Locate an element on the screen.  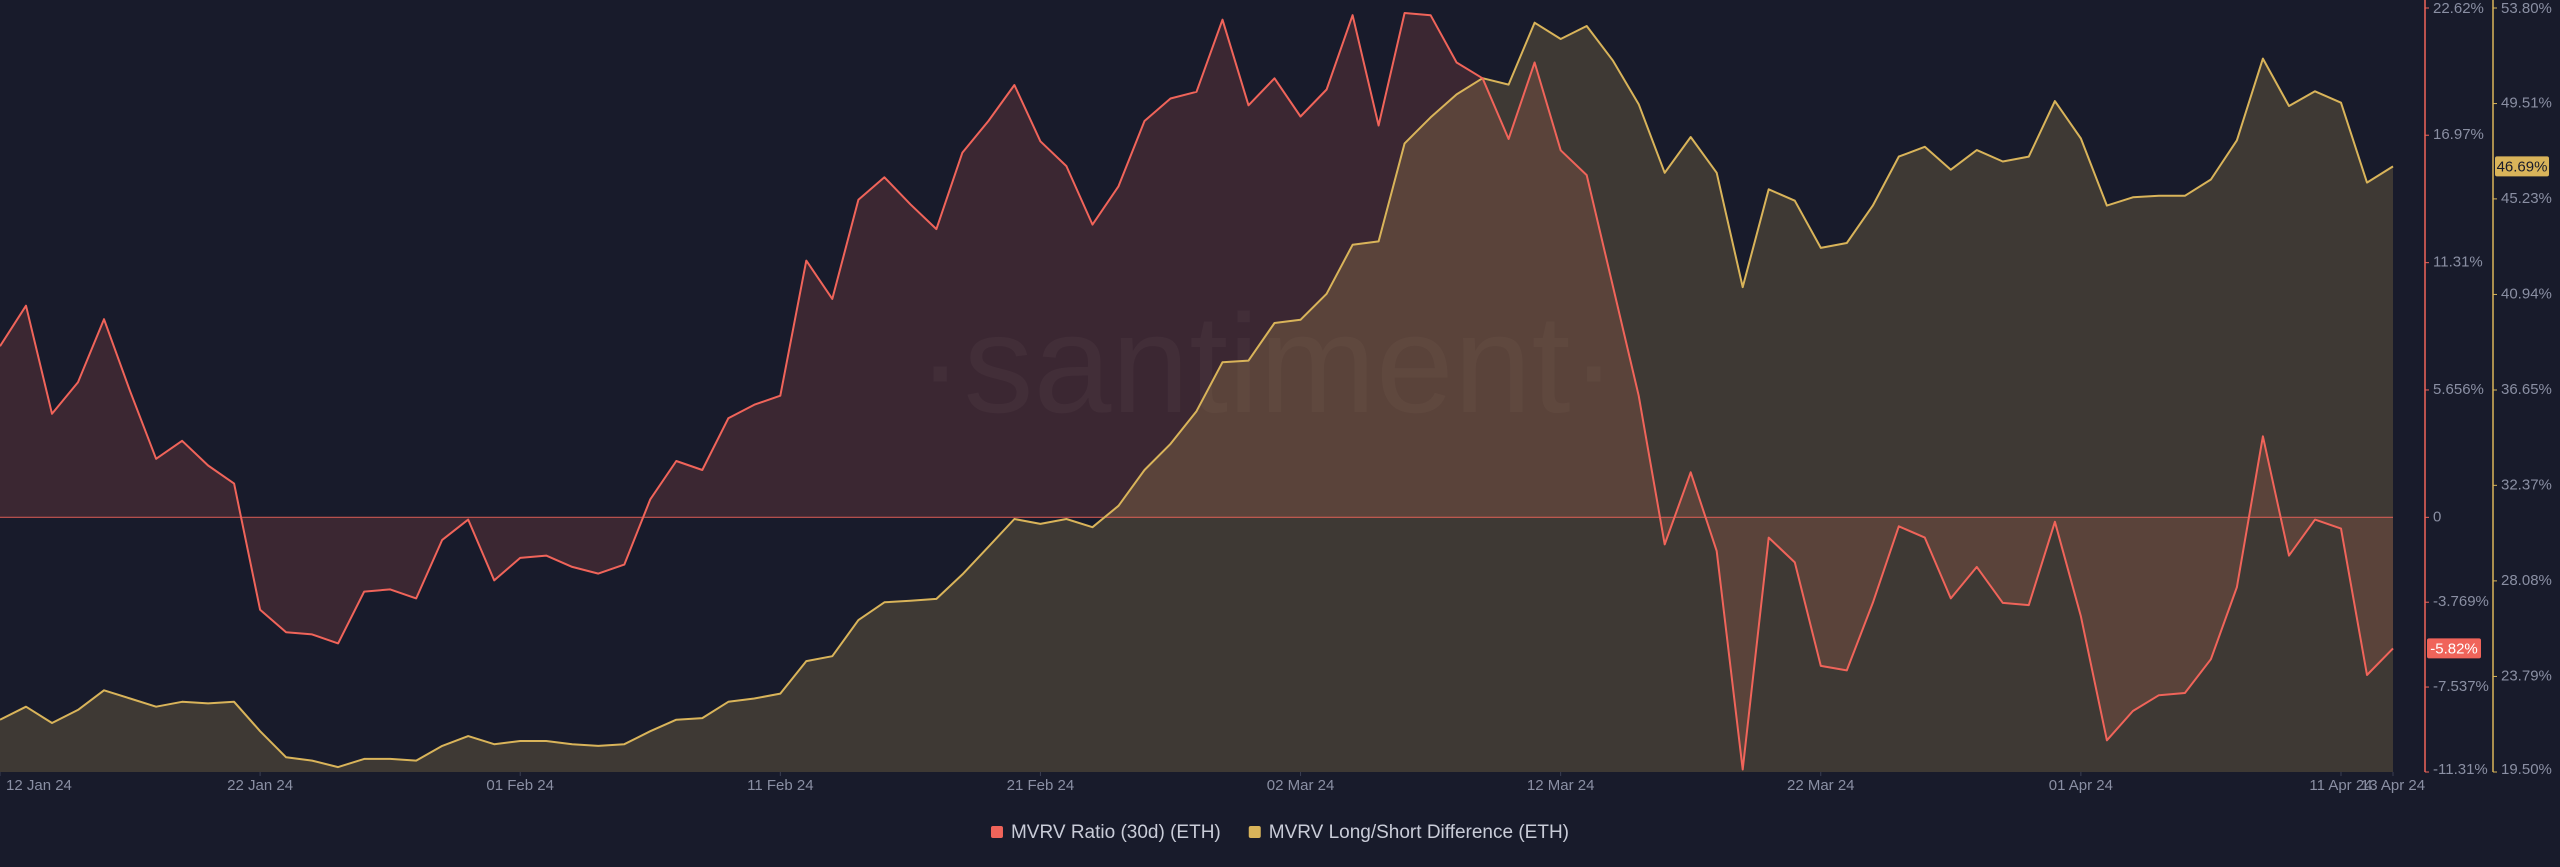
y-tick-label: -3.769% is located at coordinates (2461, 601).